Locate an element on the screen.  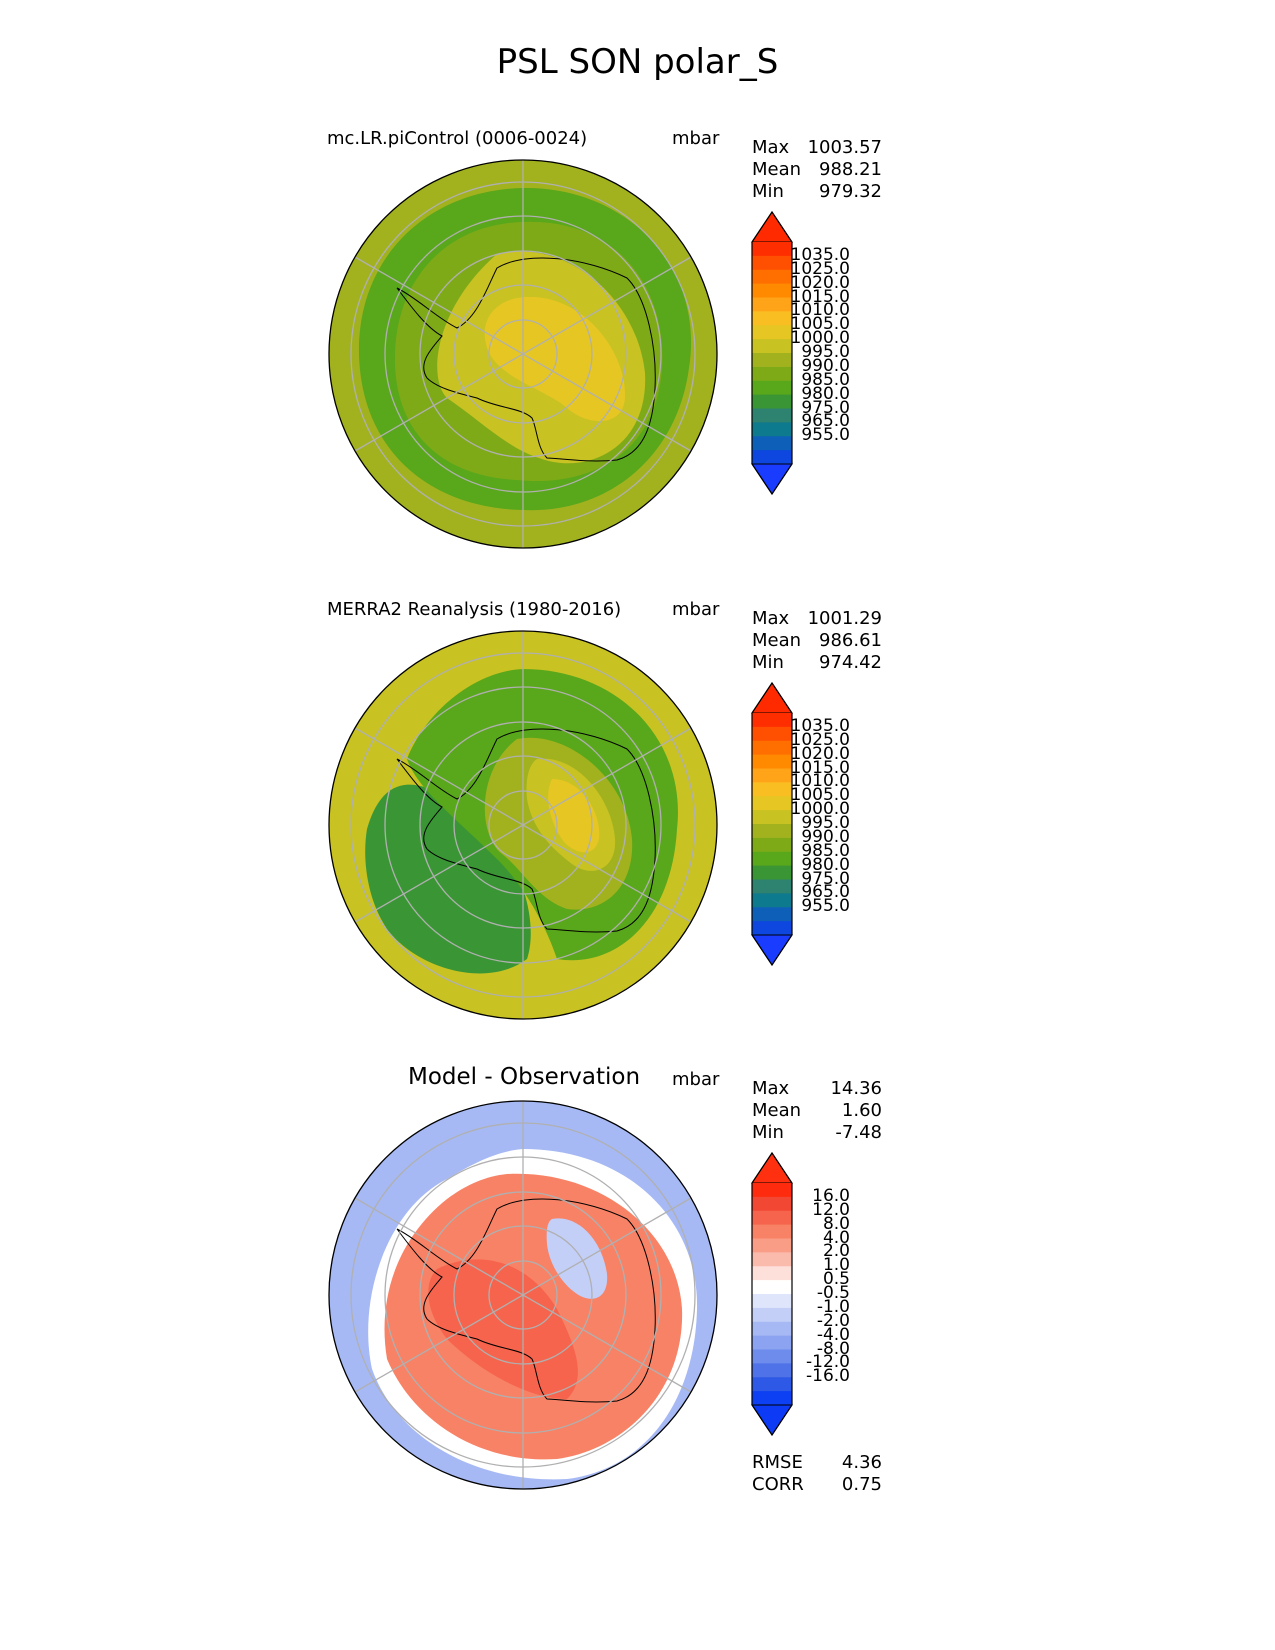
polar-map-model is located at coordinates (523, 354).